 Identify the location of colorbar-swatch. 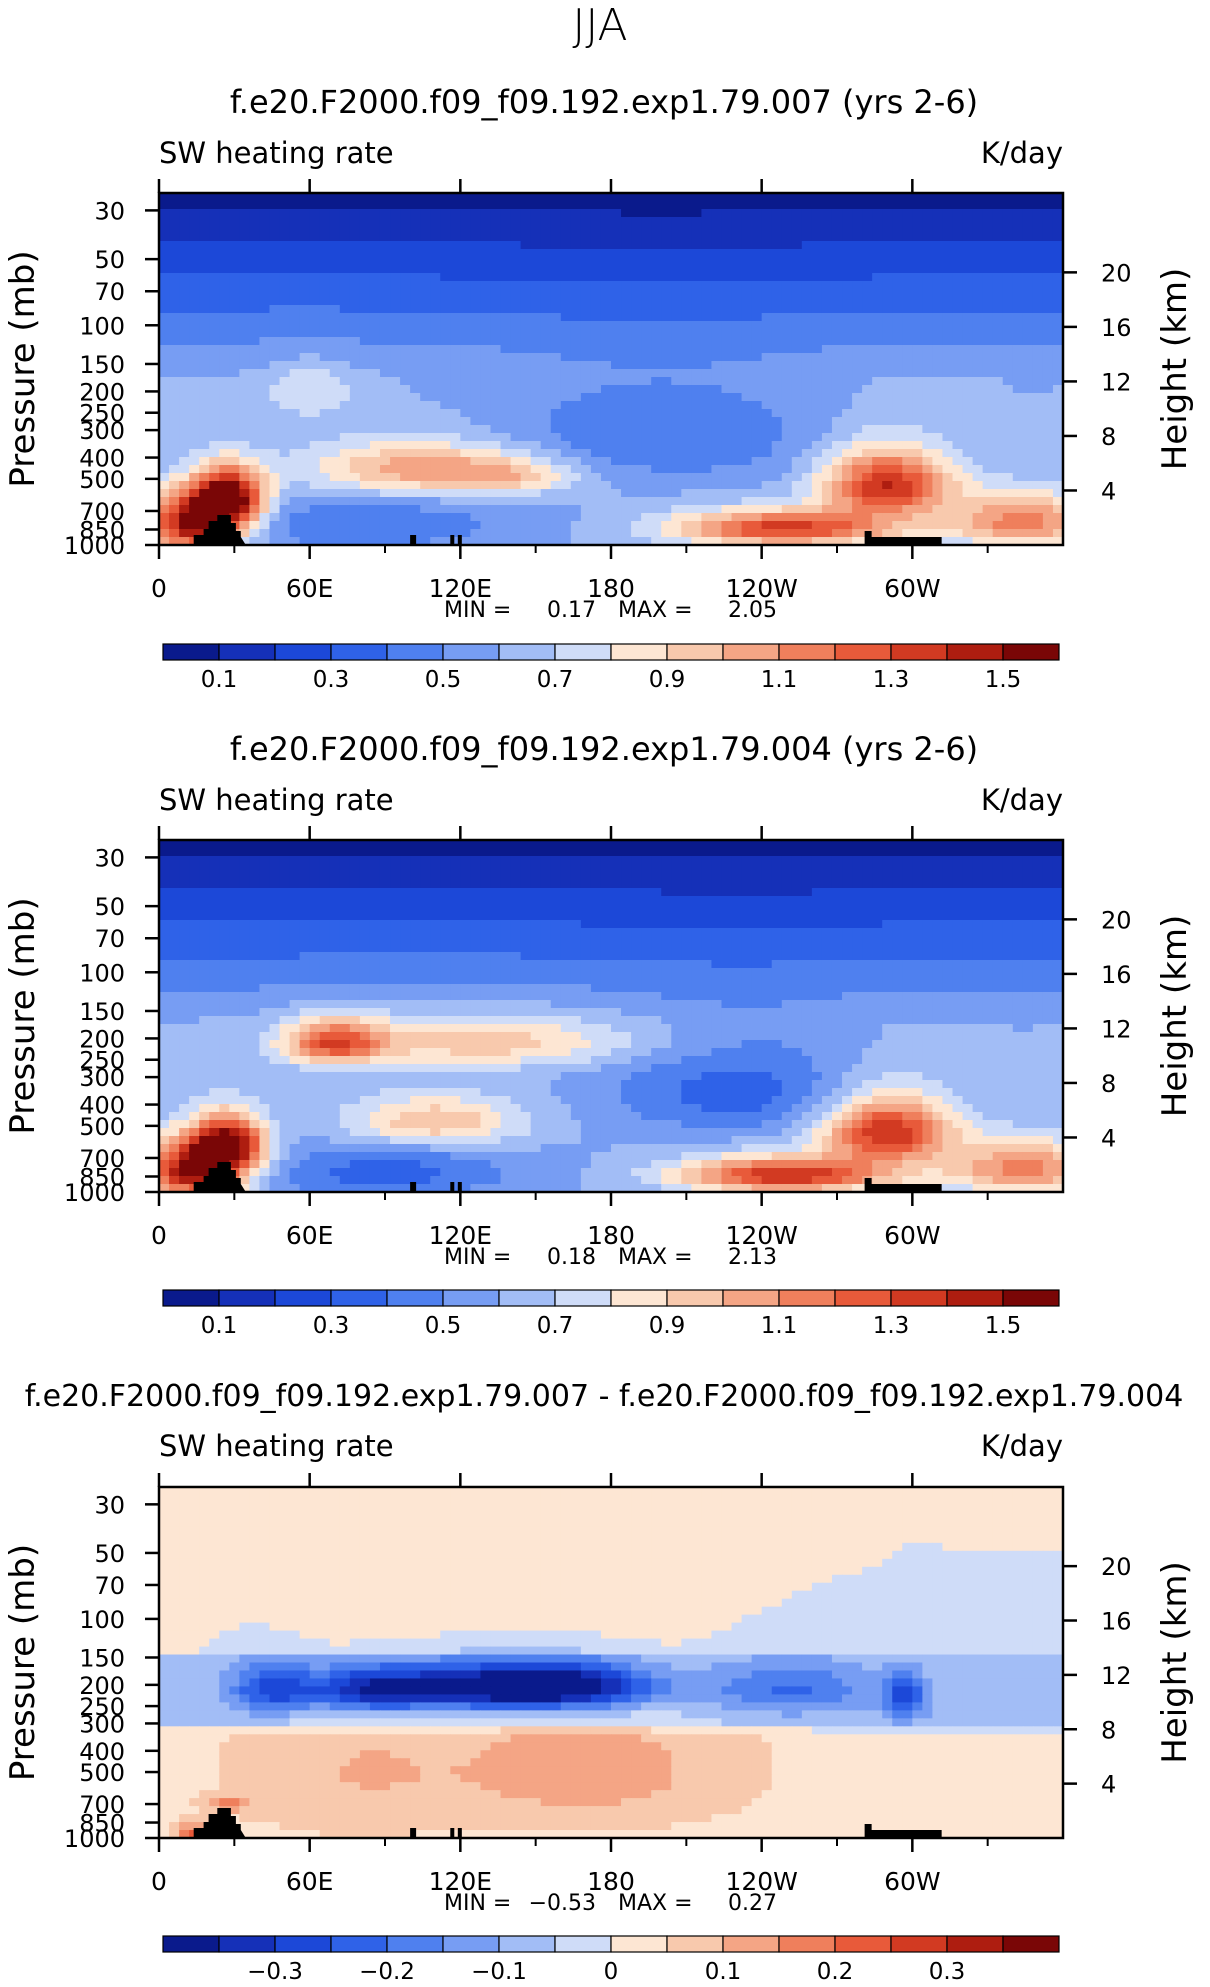
(807, 652).